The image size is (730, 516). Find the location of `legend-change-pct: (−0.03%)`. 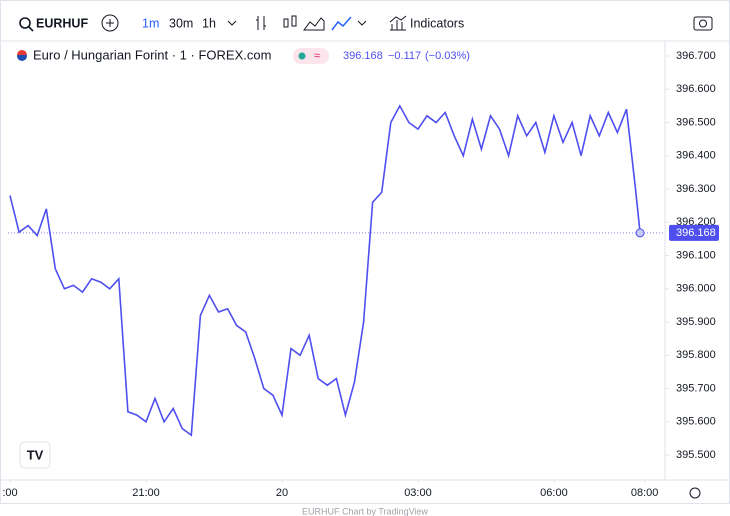

legend-change-pct: (−0.03%) is located at coordinates (447, 56).